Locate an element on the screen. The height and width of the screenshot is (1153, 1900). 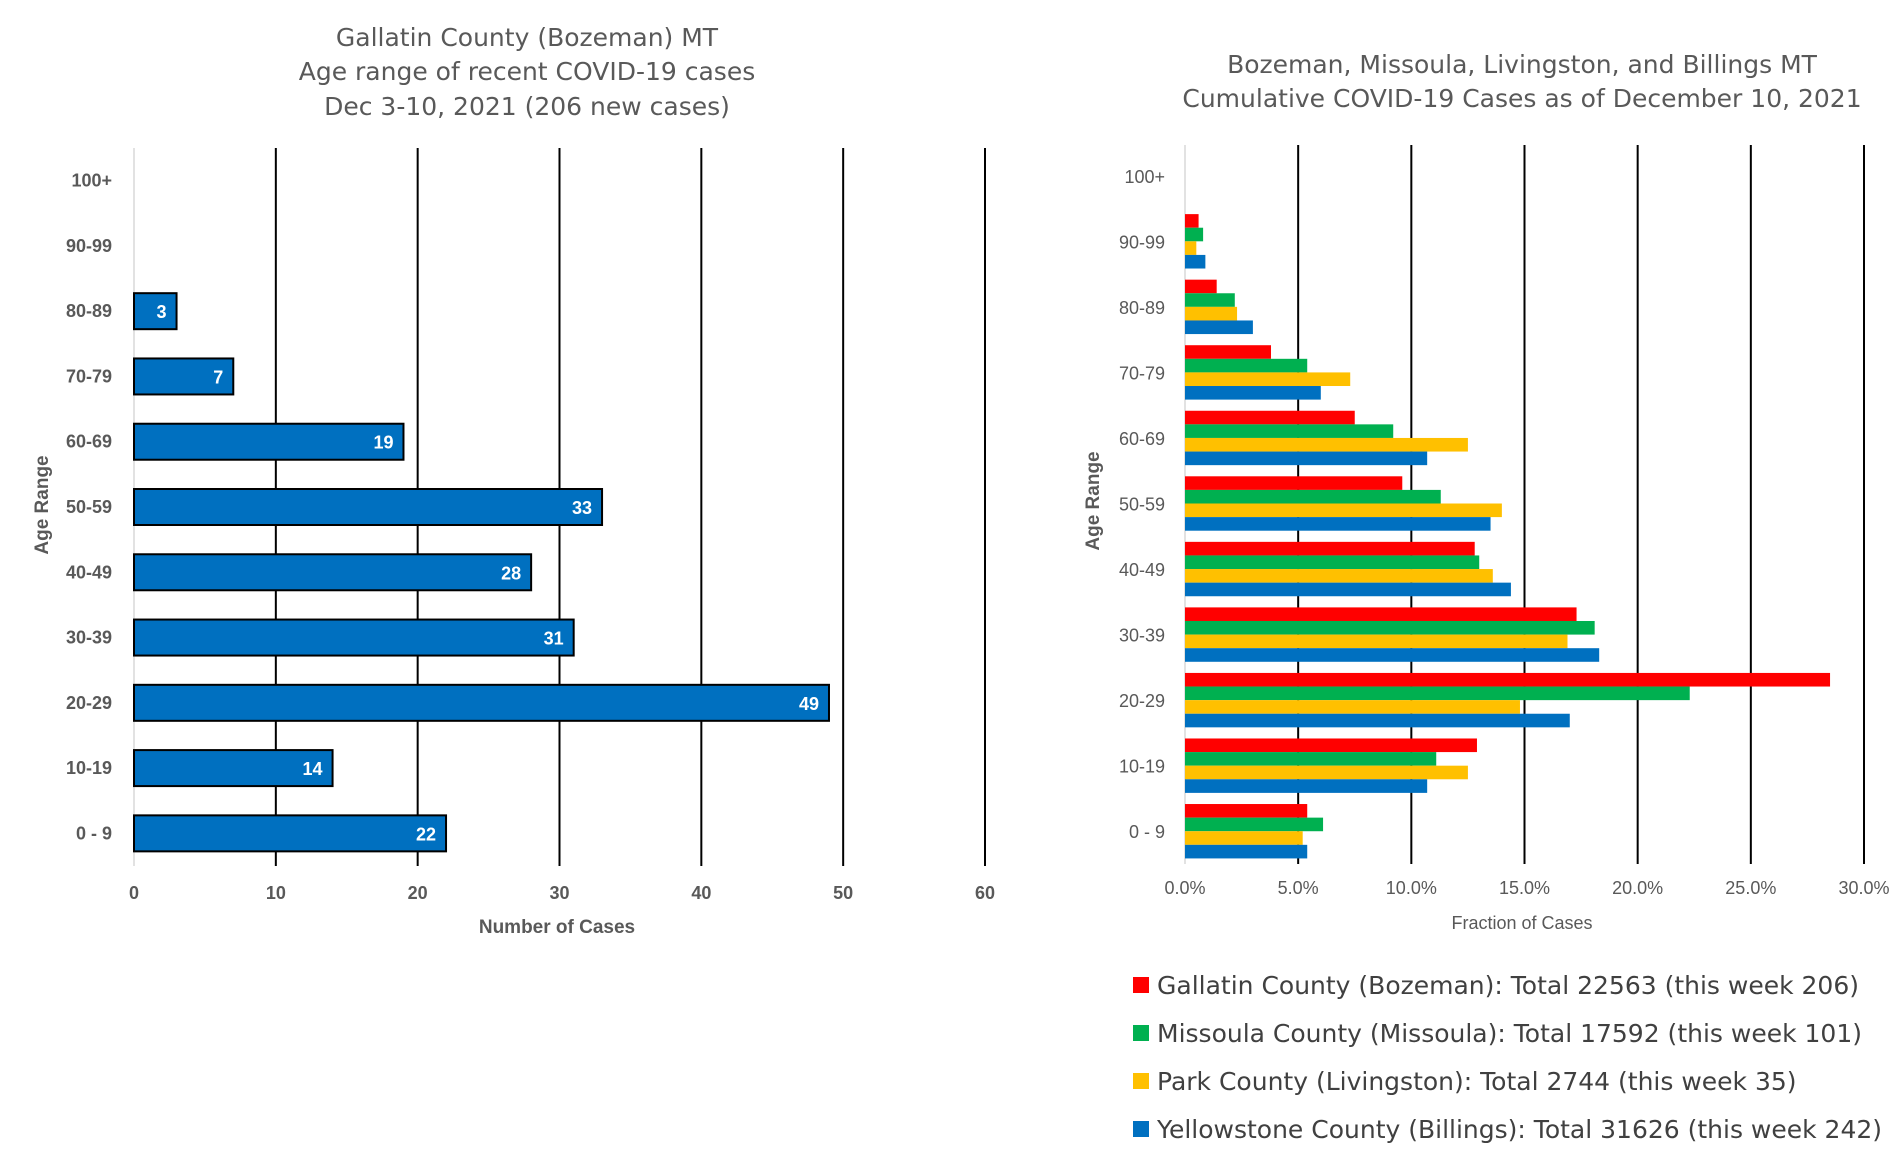
left-bar-data-label: 28 is located at coordinates (511, 573).